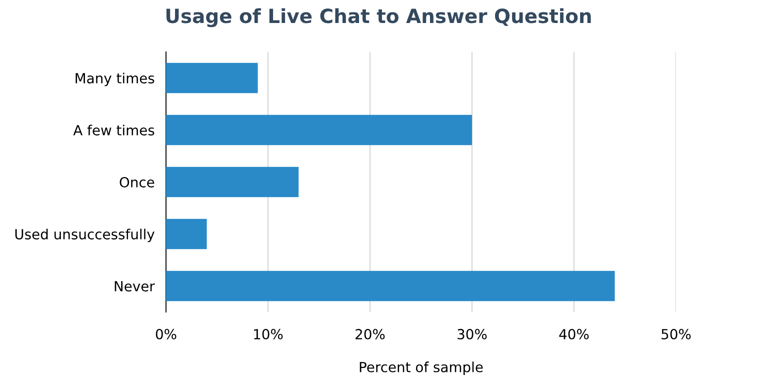 The height and width of the screenshot is (383, 757). What do you see at coordinates (137, 182) in the screenshot?
I see `y-tick-label: Once` at bounding box center [137, 182].